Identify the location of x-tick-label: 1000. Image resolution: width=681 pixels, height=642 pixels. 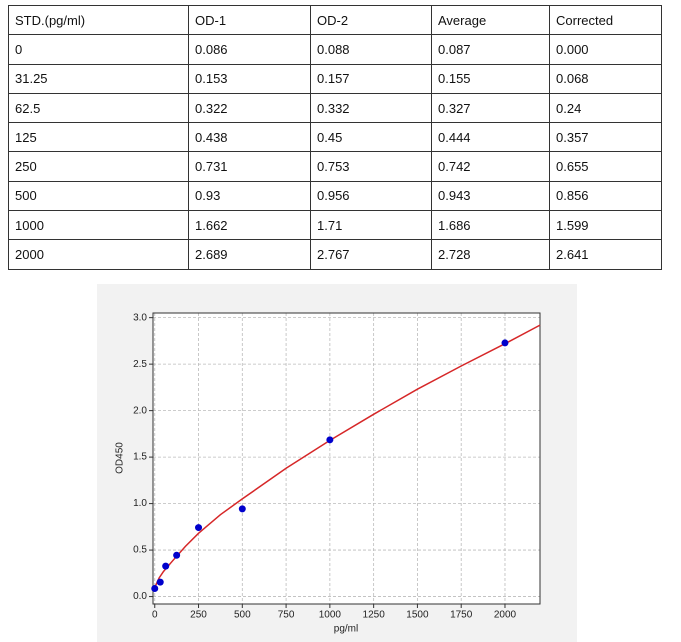
(330, 615).